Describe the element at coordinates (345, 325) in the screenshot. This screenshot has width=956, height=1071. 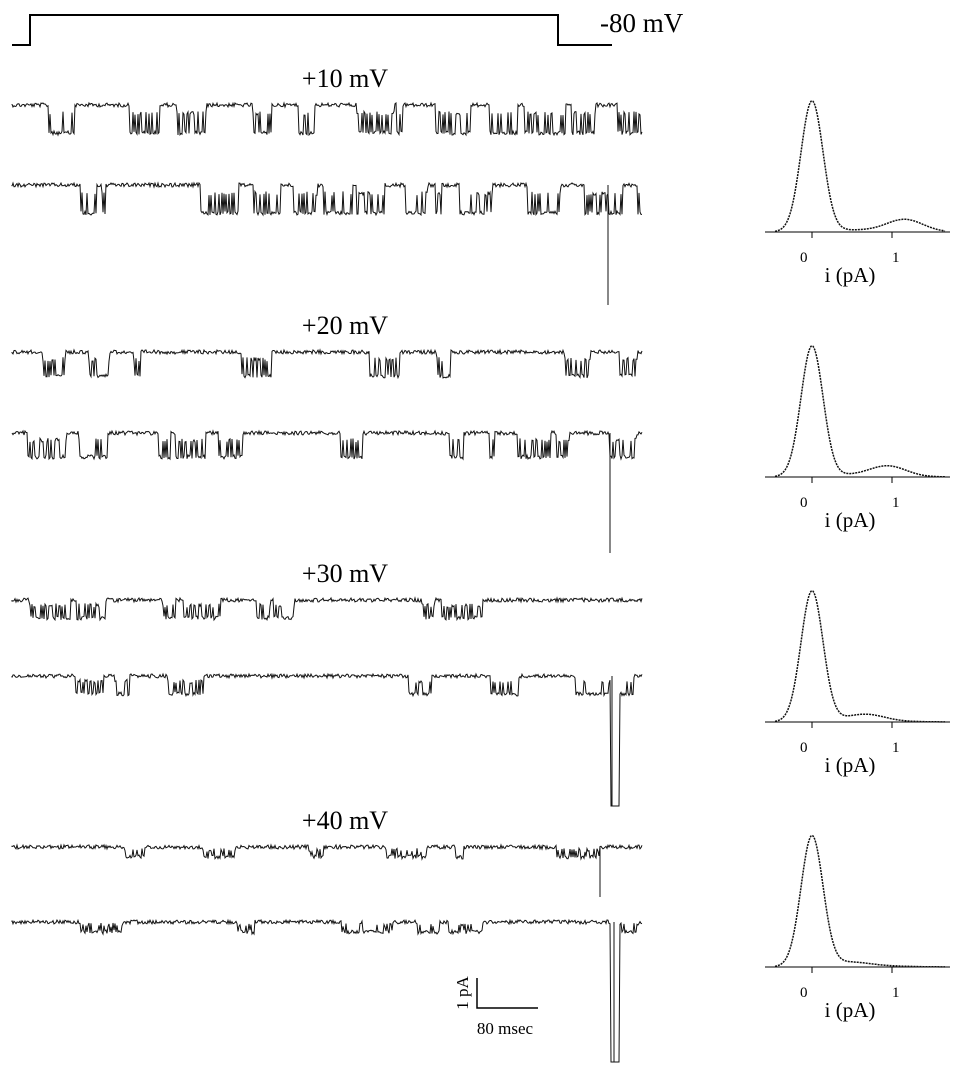
I see `voltage-label: +20 mV` at that location.